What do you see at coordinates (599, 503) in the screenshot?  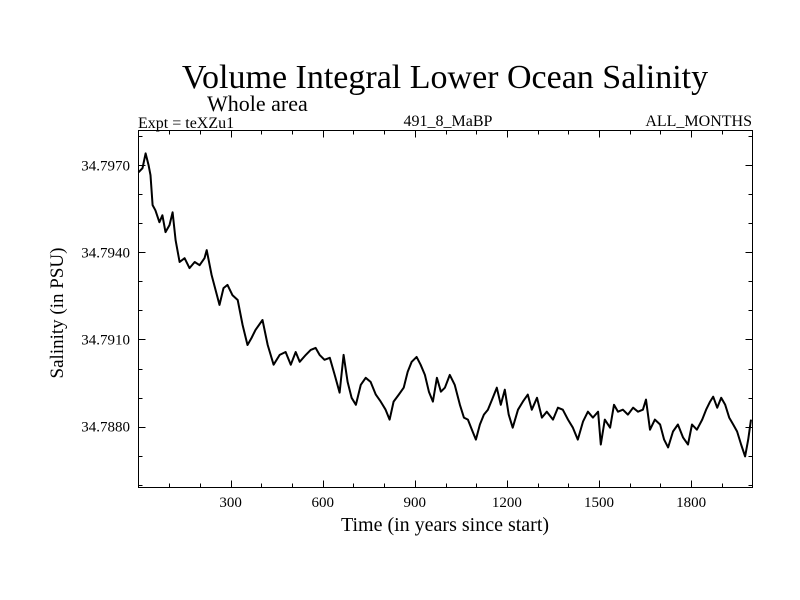 I see `x-tick-label: 1500` at bounding box center [599, 503].